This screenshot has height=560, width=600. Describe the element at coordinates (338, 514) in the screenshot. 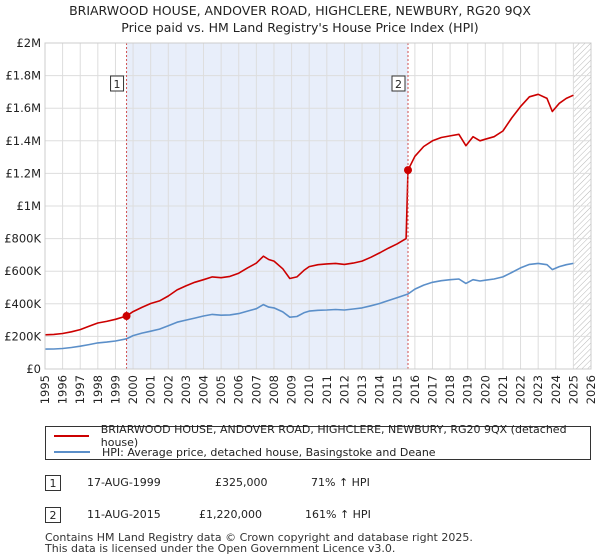

I see `transaction-hpi-change: 161% ↑ HPI` at that location.